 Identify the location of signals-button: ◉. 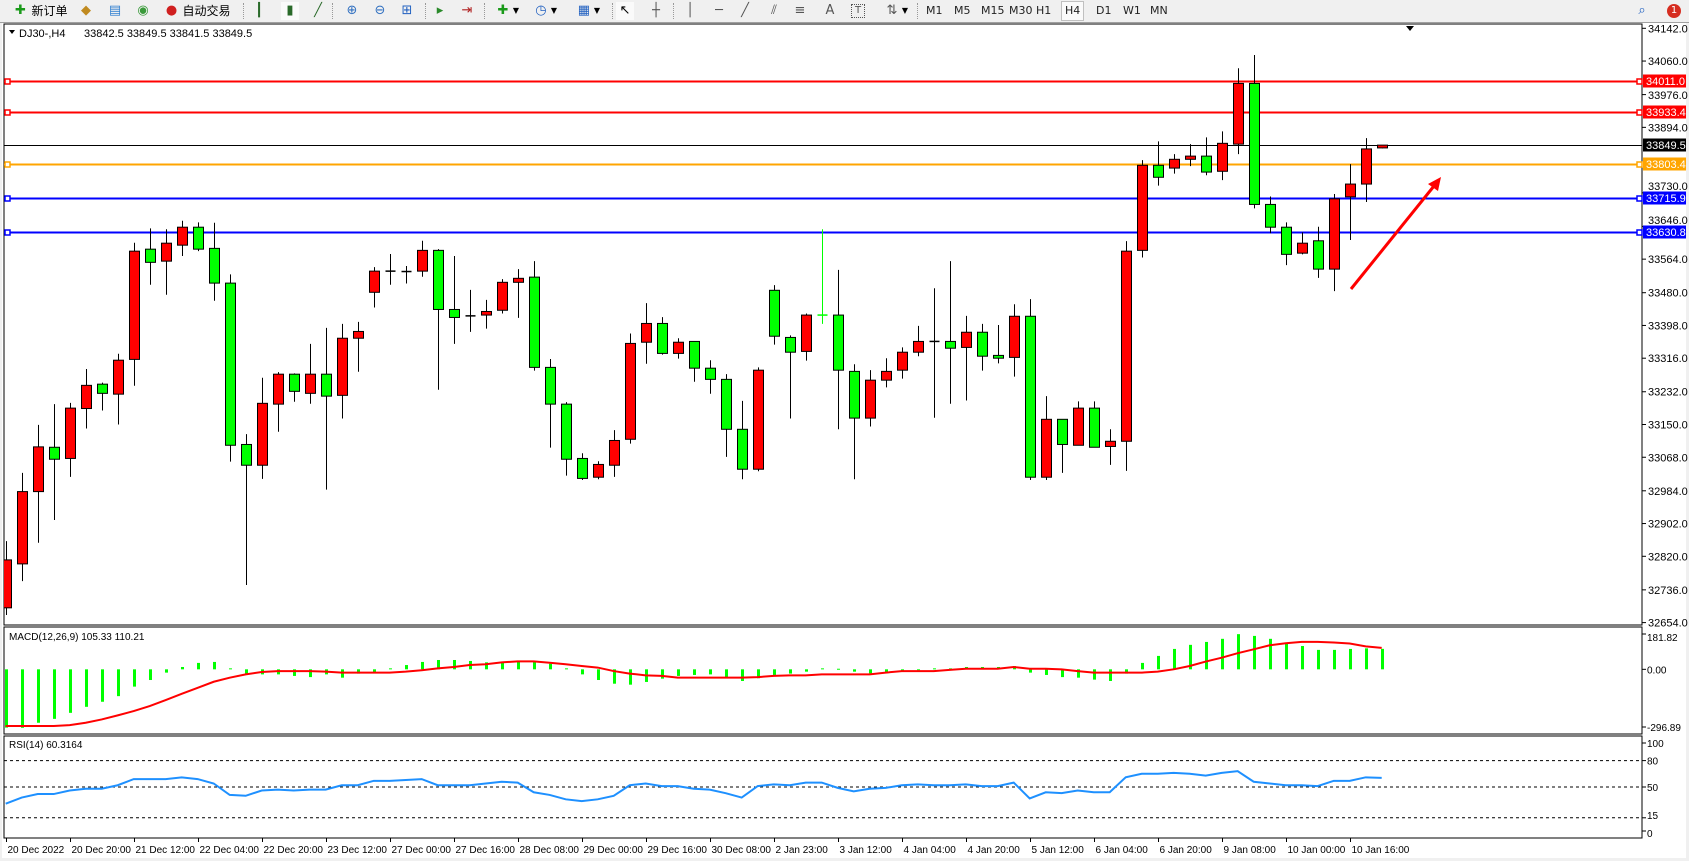
(143, 11).